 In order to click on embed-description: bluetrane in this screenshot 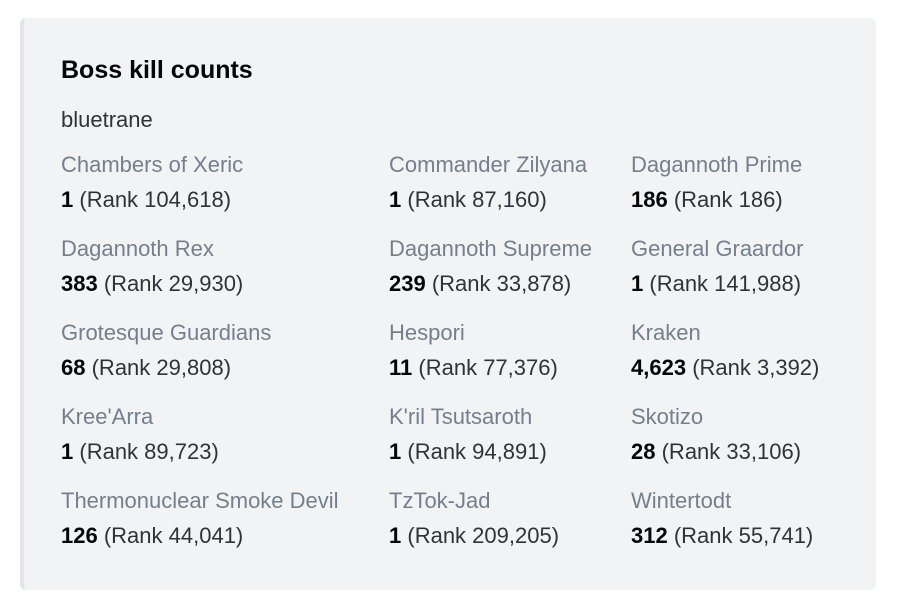, I will do `click(107, 119)`.